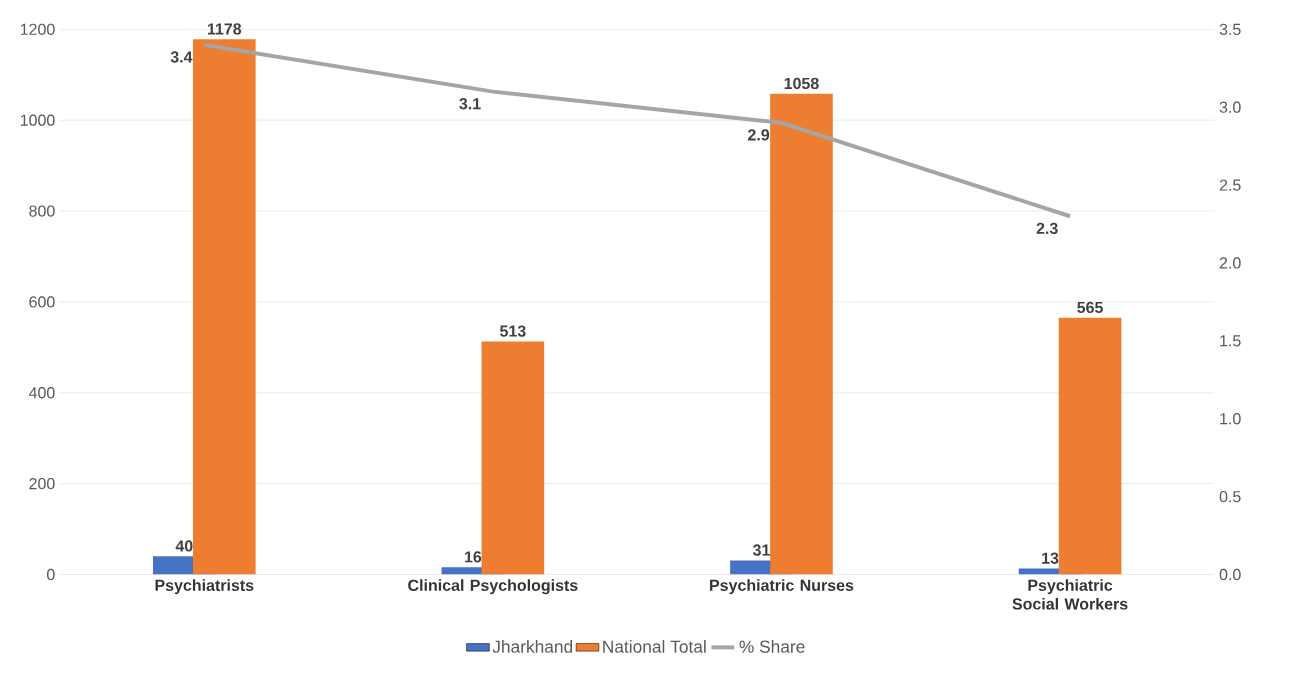 This screenshot has width=1293, height=688. What do you see at coordinates (41, 393) in the screenshot?
I see `y-tick-label: 400` at bounding box center [41, 393].